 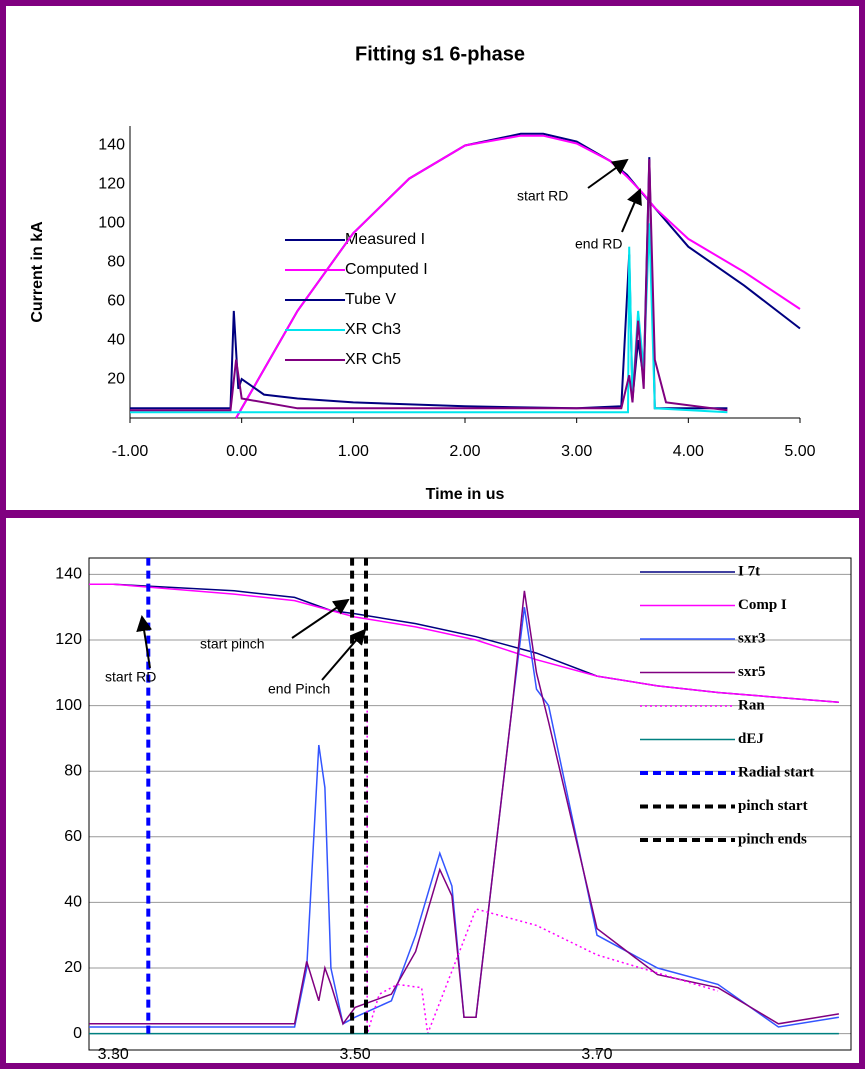 I want to click on legend-label: Radial start, so click(x=776, y=772).